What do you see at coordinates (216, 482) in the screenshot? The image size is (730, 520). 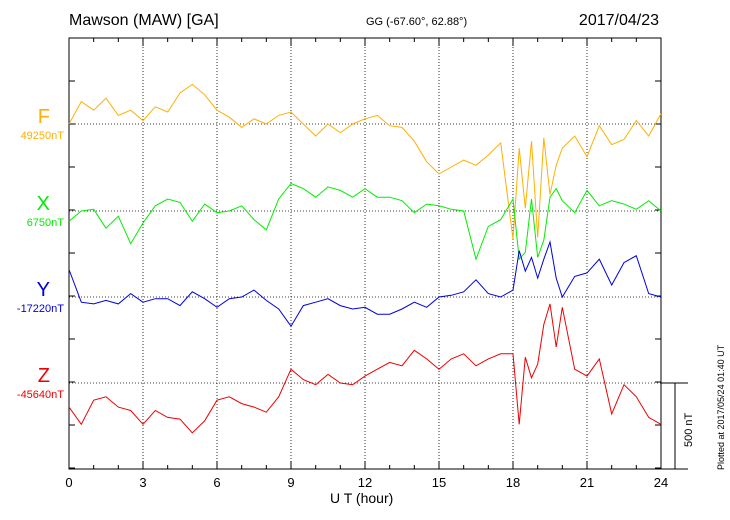 I see `x-tick-label: 6` at bounding box center [216, 482].